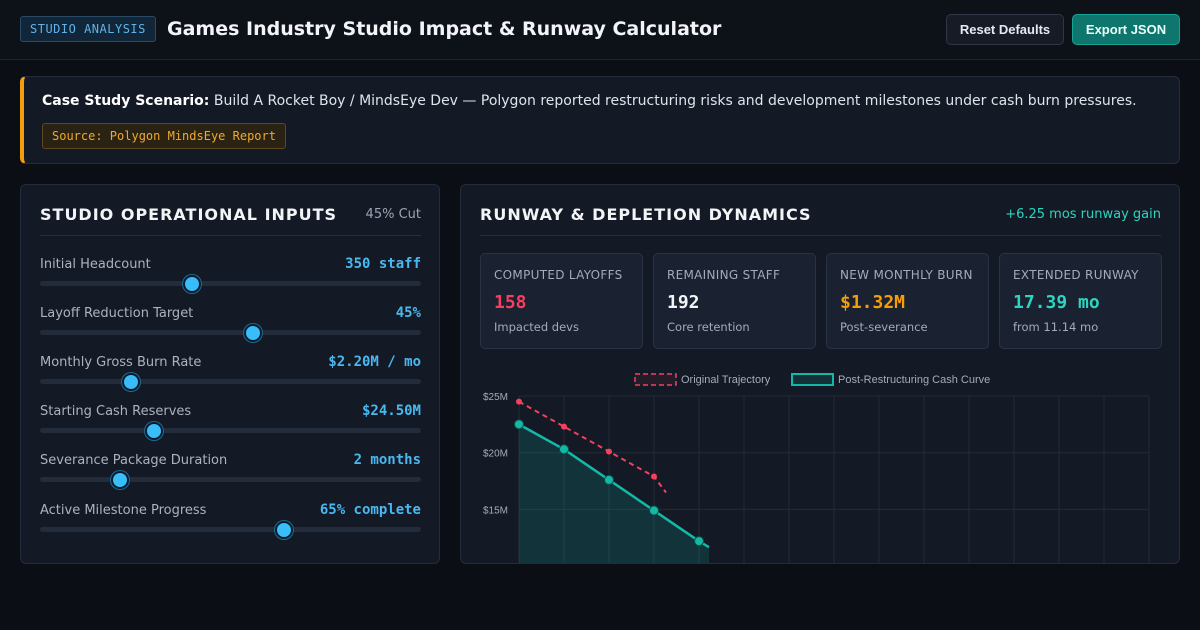 The width and height of the screenshot is (1200, 630). Describe the element at coordinates (120, 480) in the screenshot. I see `severance-slider-handle` at that location.